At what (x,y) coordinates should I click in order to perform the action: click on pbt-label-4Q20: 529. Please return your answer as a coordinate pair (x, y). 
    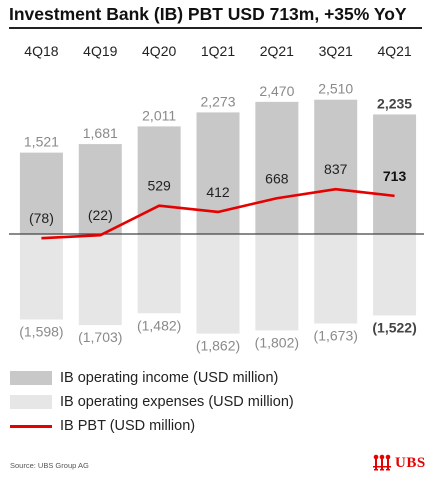
    Looking at the image, I should click on (159, 186).